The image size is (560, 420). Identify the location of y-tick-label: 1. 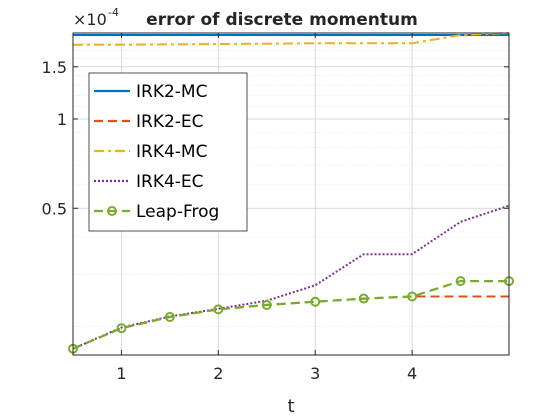
(62, 119).